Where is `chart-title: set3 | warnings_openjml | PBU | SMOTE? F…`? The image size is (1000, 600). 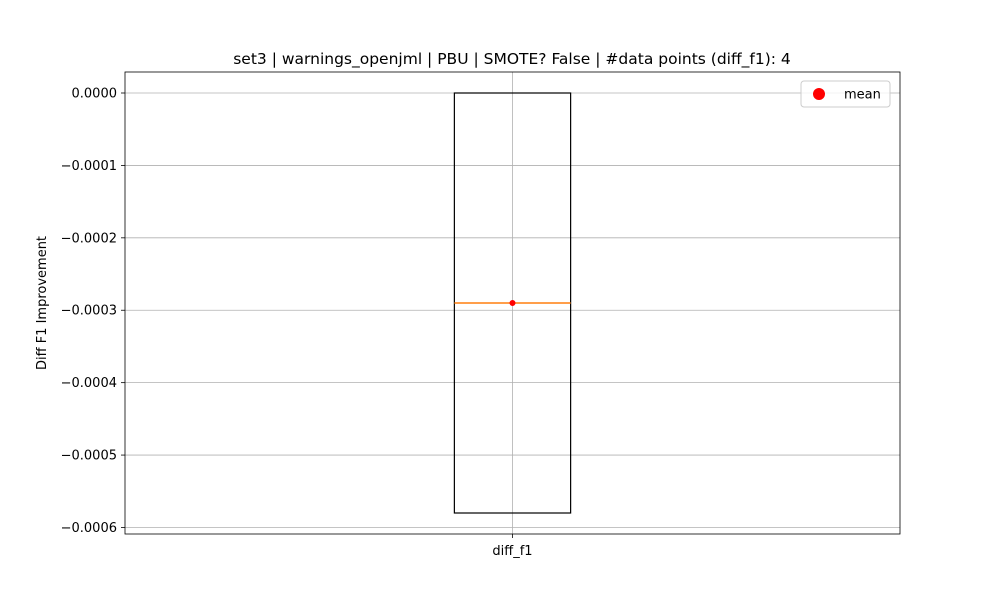 chart-title: set3 | warnings_openjml | PBU | SMOTE? F… is located at coordinates (512, 59).